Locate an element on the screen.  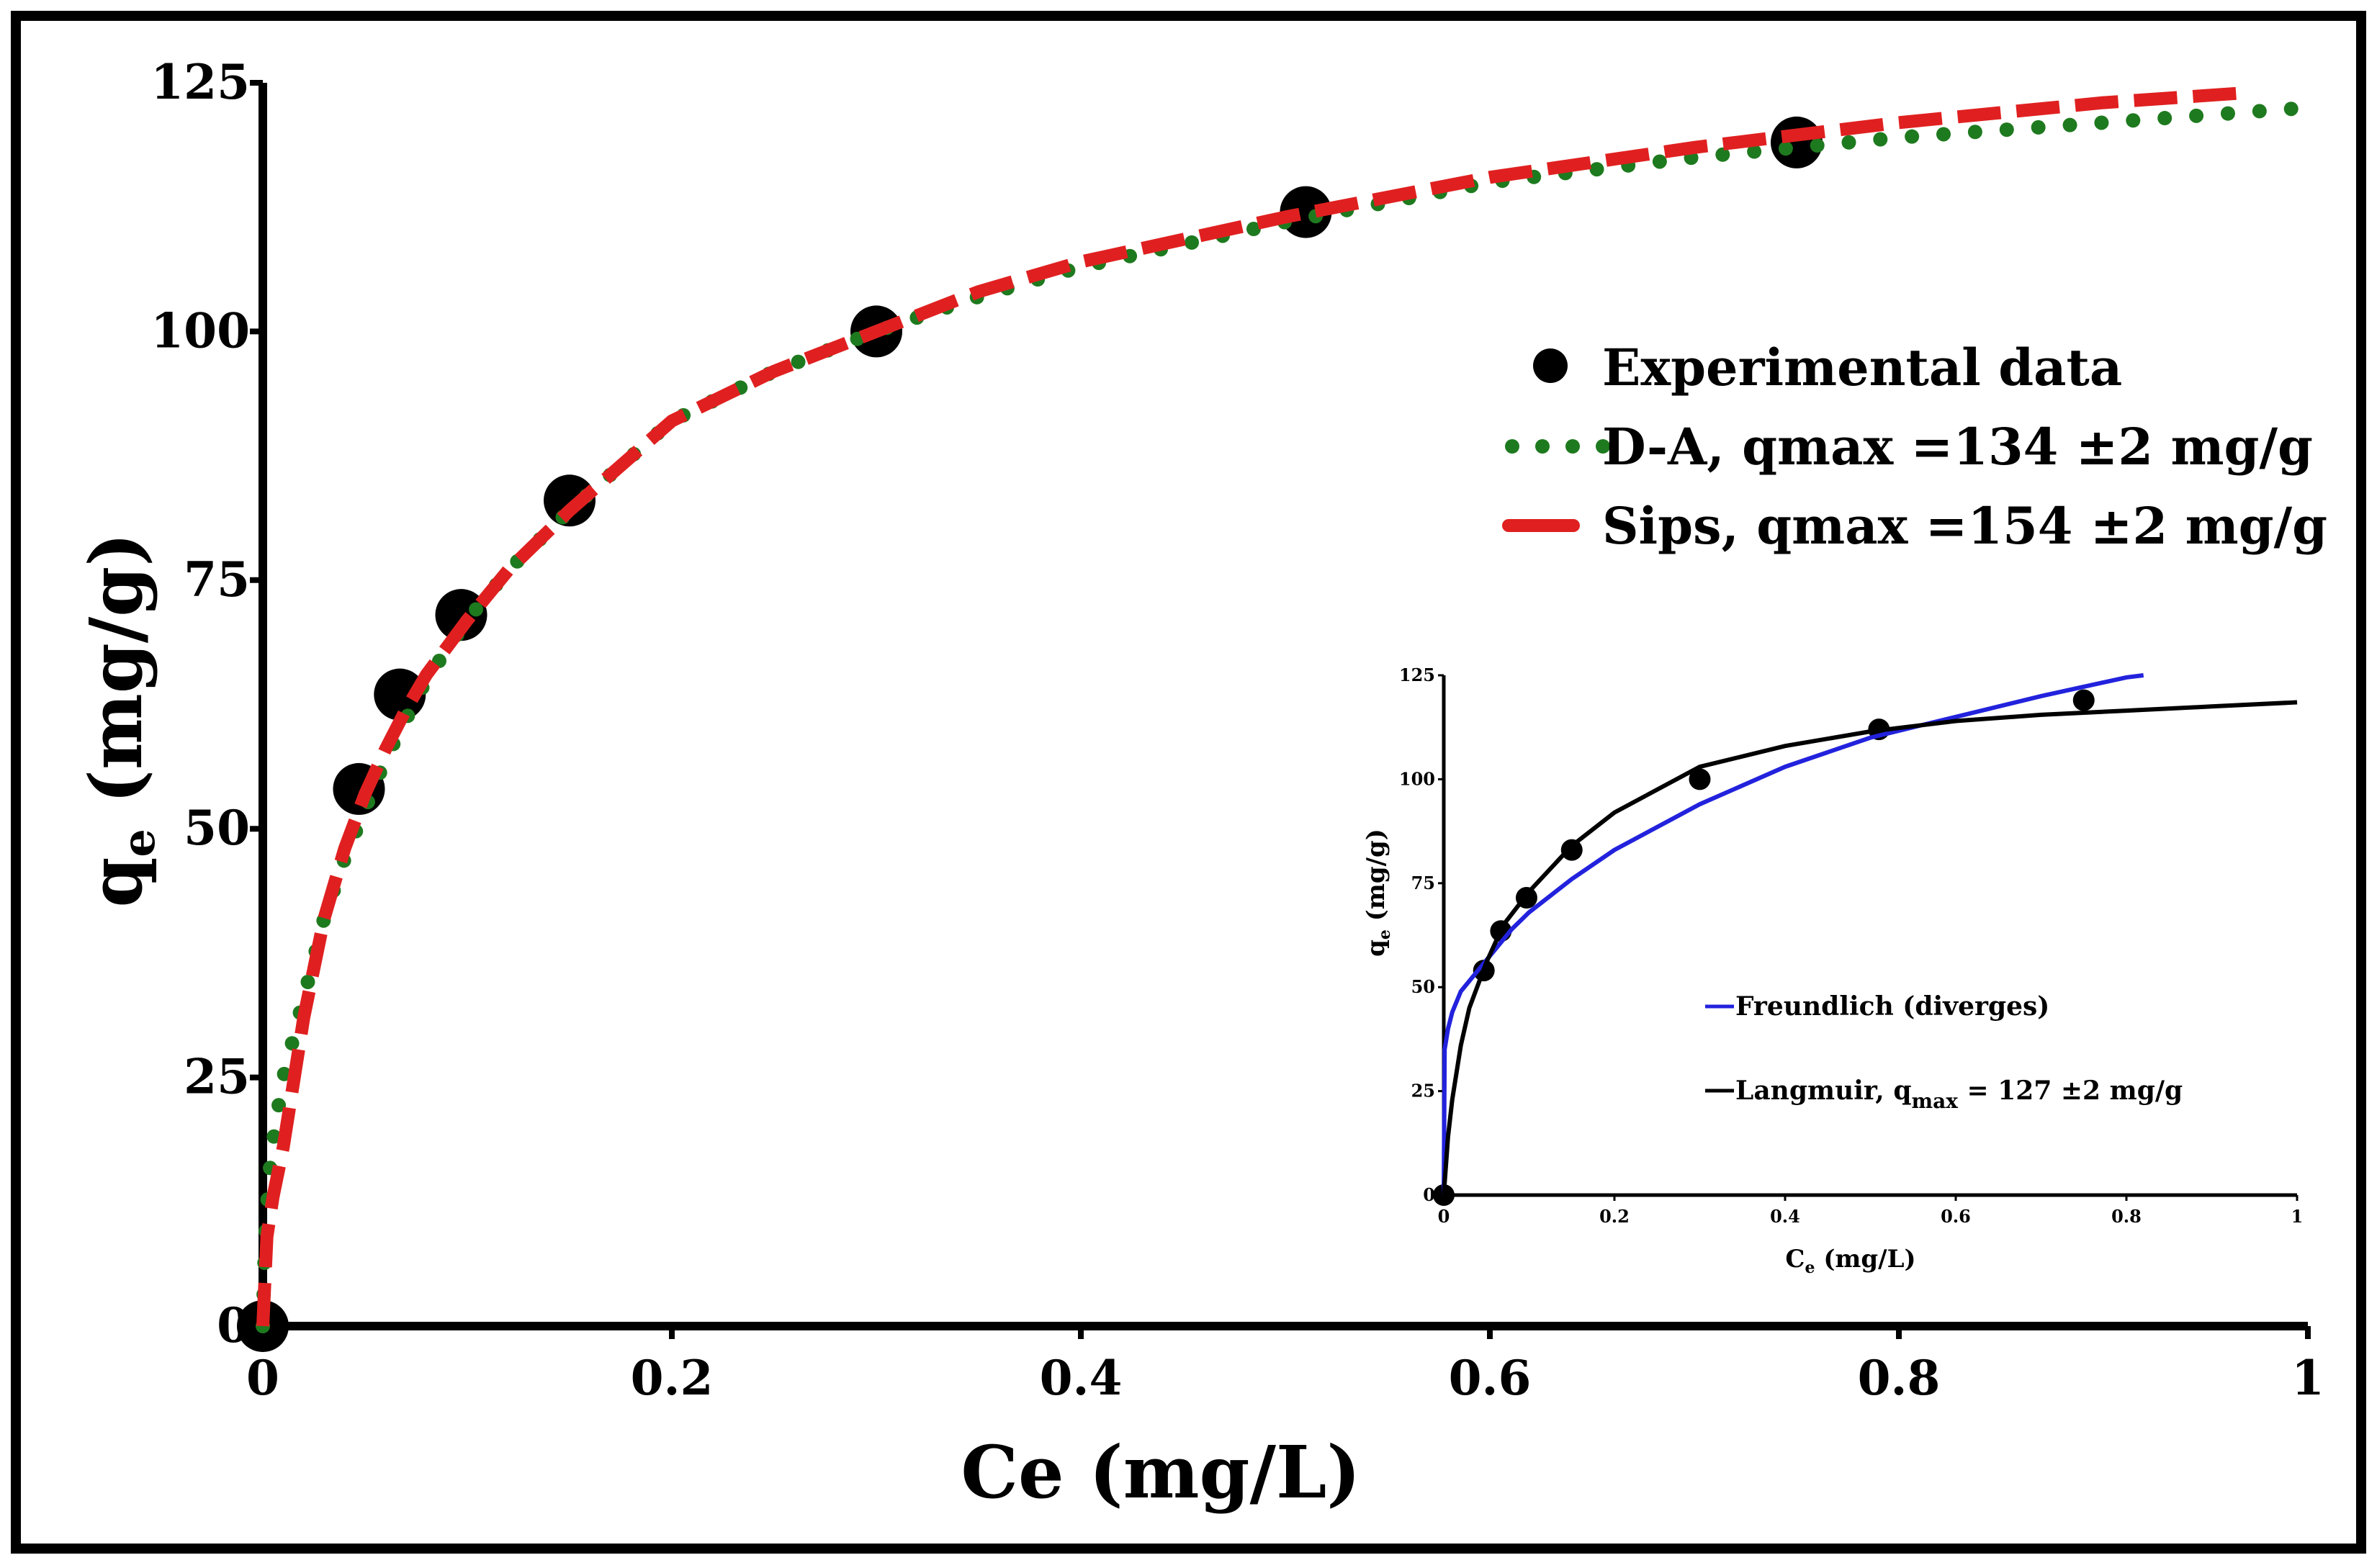
inset-legend-label-langmuir: Langmuir, qmax = 127 ±2 mg/g is located at coordinates (1959, 1094).